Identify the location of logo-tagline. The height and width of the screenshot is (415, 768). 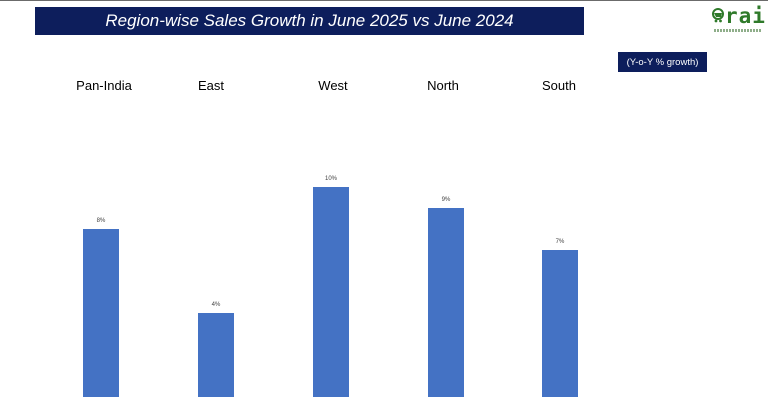
(738, 30).